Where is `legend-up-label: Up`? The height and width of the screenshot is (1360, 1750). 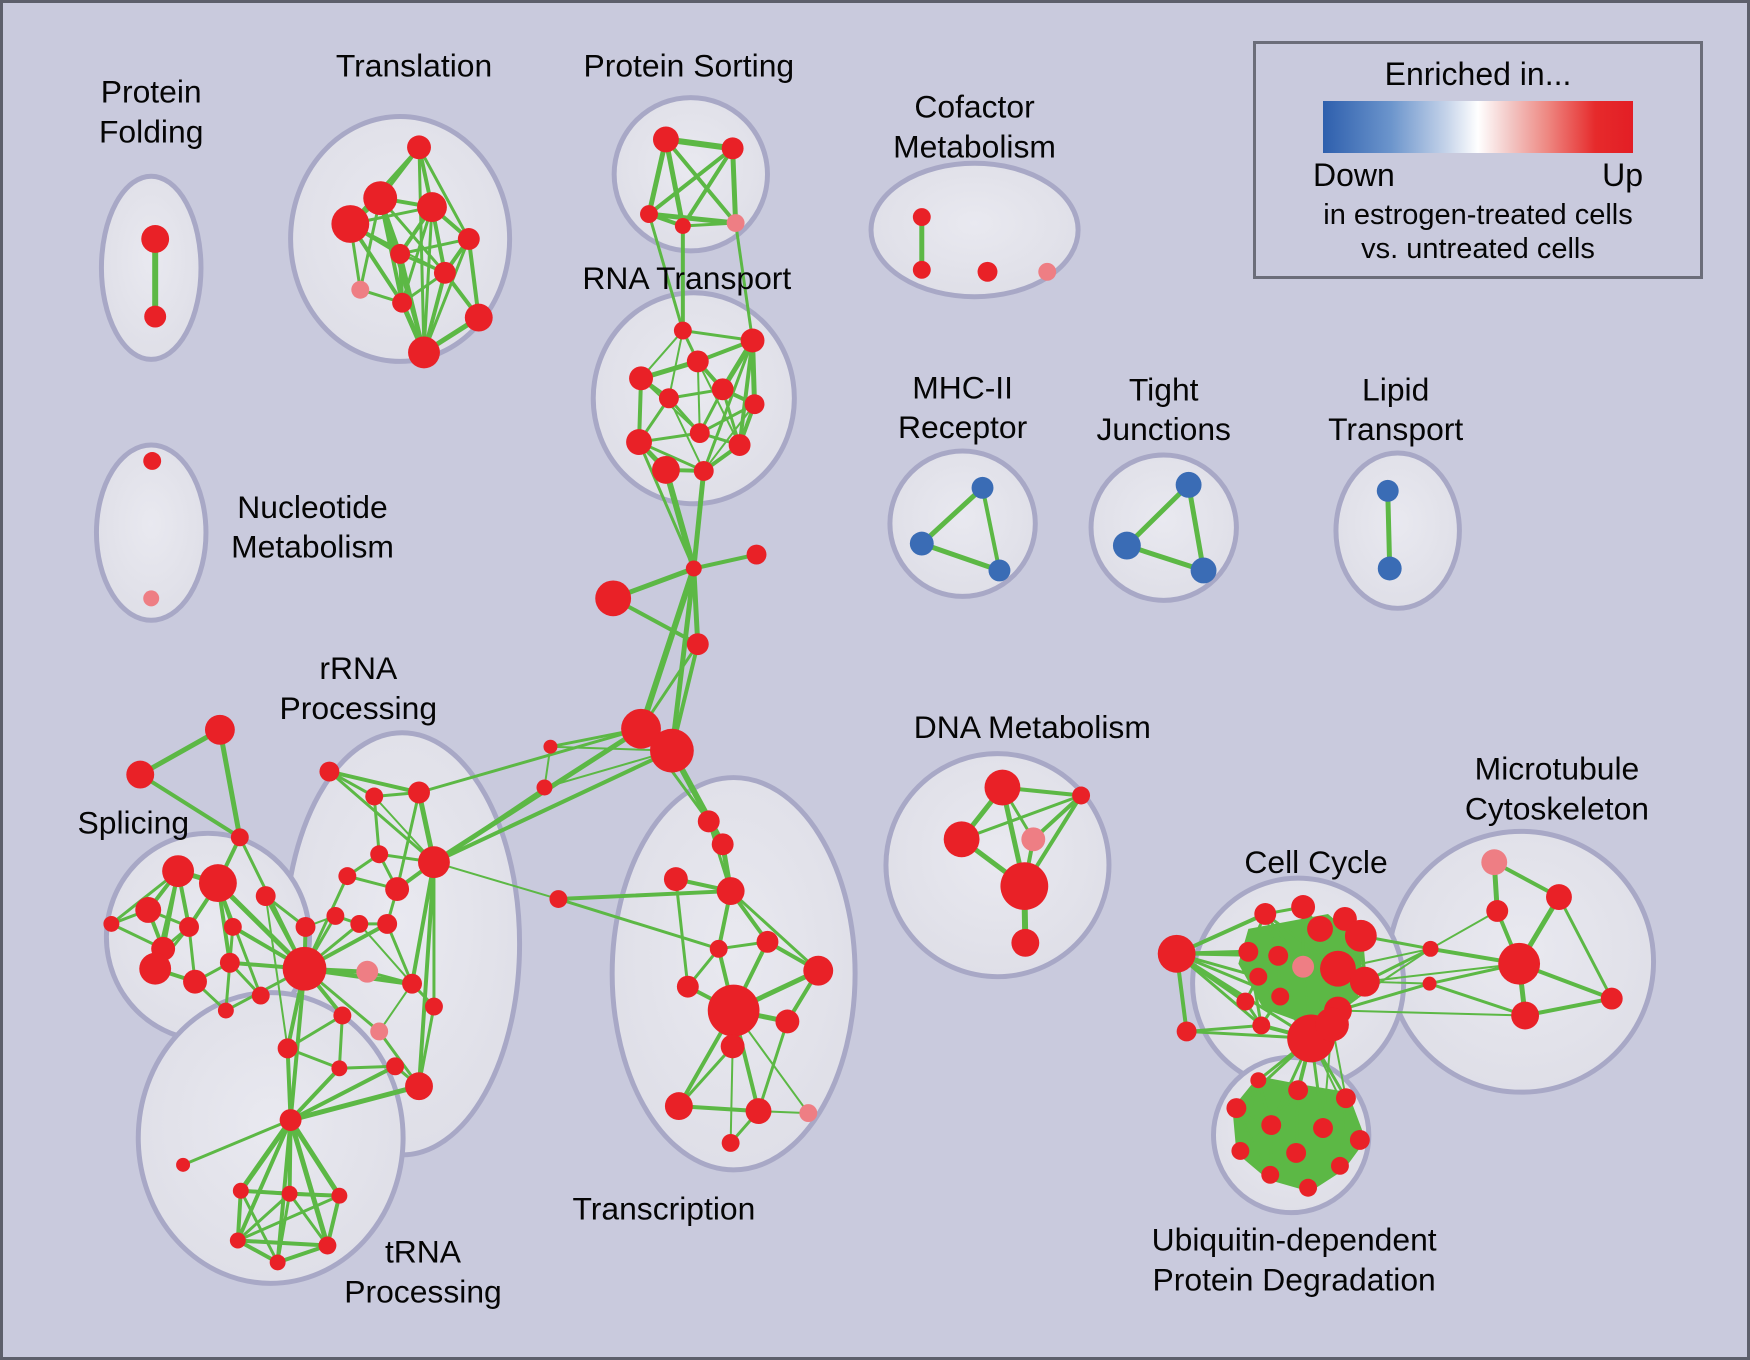 legend-up-label: Up is located at coordinates (1622, 175).